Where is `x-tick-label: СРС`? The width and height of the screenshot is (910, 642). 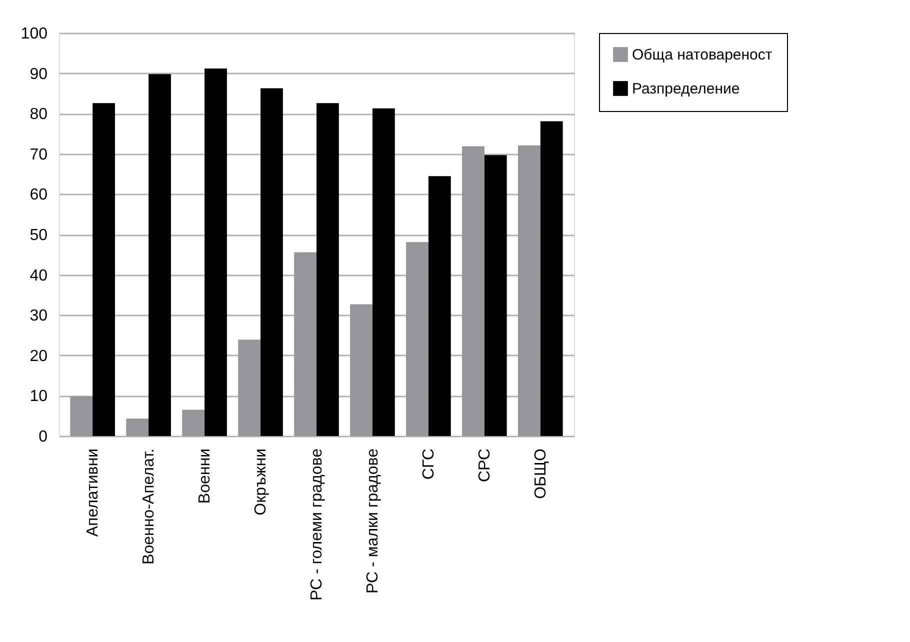 x-tick-label: СРС is located at coordinates (485, 465).